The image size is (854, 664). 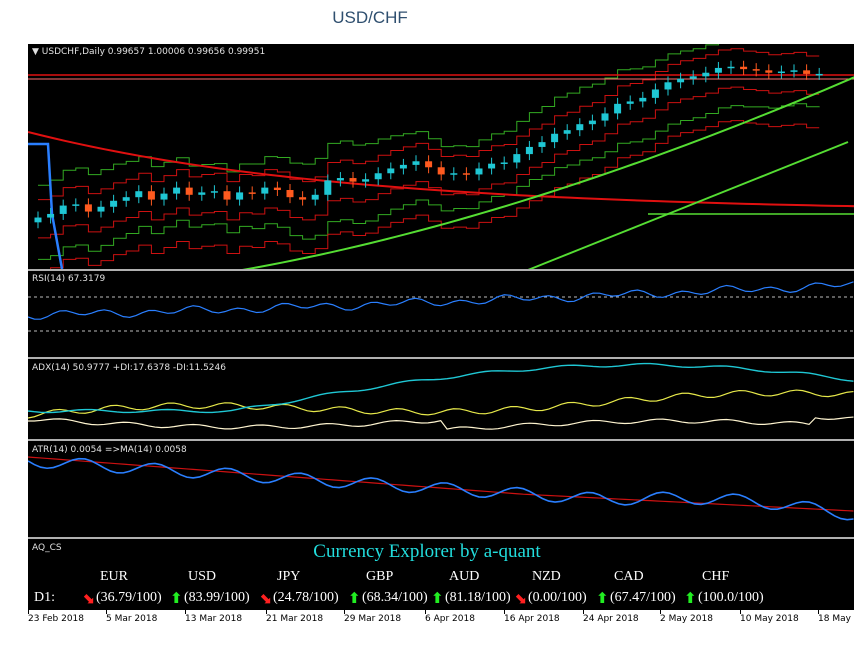 What do you see at coordinates (611, 619) in the screenshot?
I see `time-axis-tick: 24 Apr 2018` at bounding box center [611, 619].